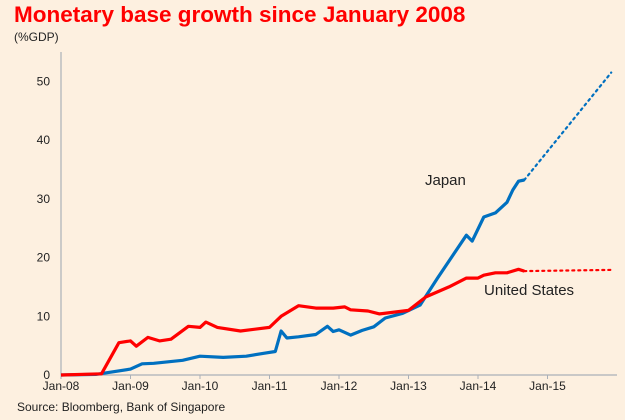 The height and width of the screenshot is (420, 625). Describe the element at coordinates (445, 180) in the screenshot. I see `series-label: Japan` at that location.